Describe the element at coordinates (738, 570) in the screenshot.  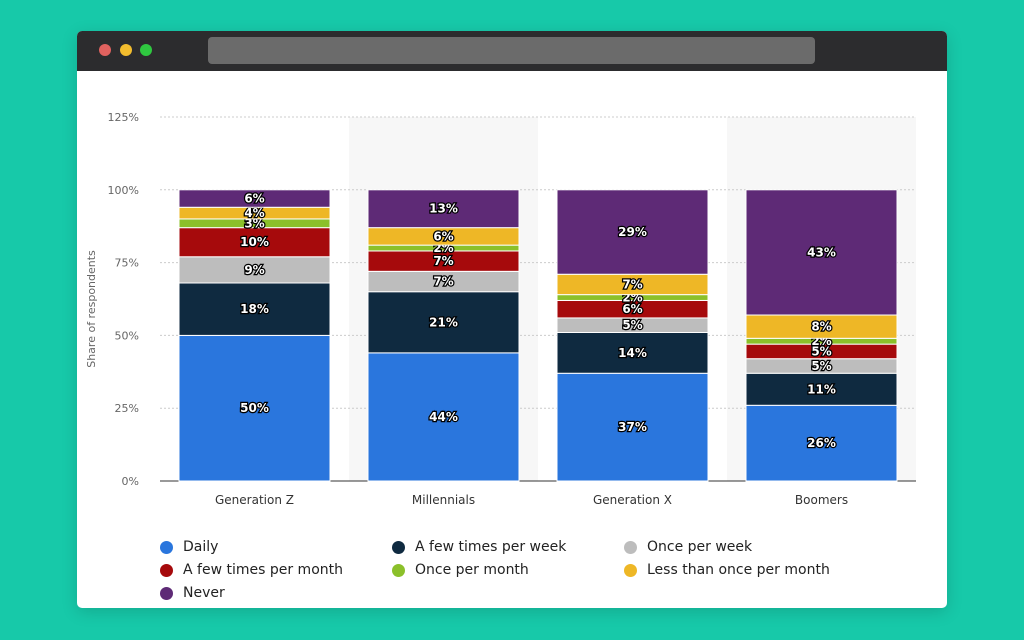
I see `legend-label: Less than once per month` at that location.